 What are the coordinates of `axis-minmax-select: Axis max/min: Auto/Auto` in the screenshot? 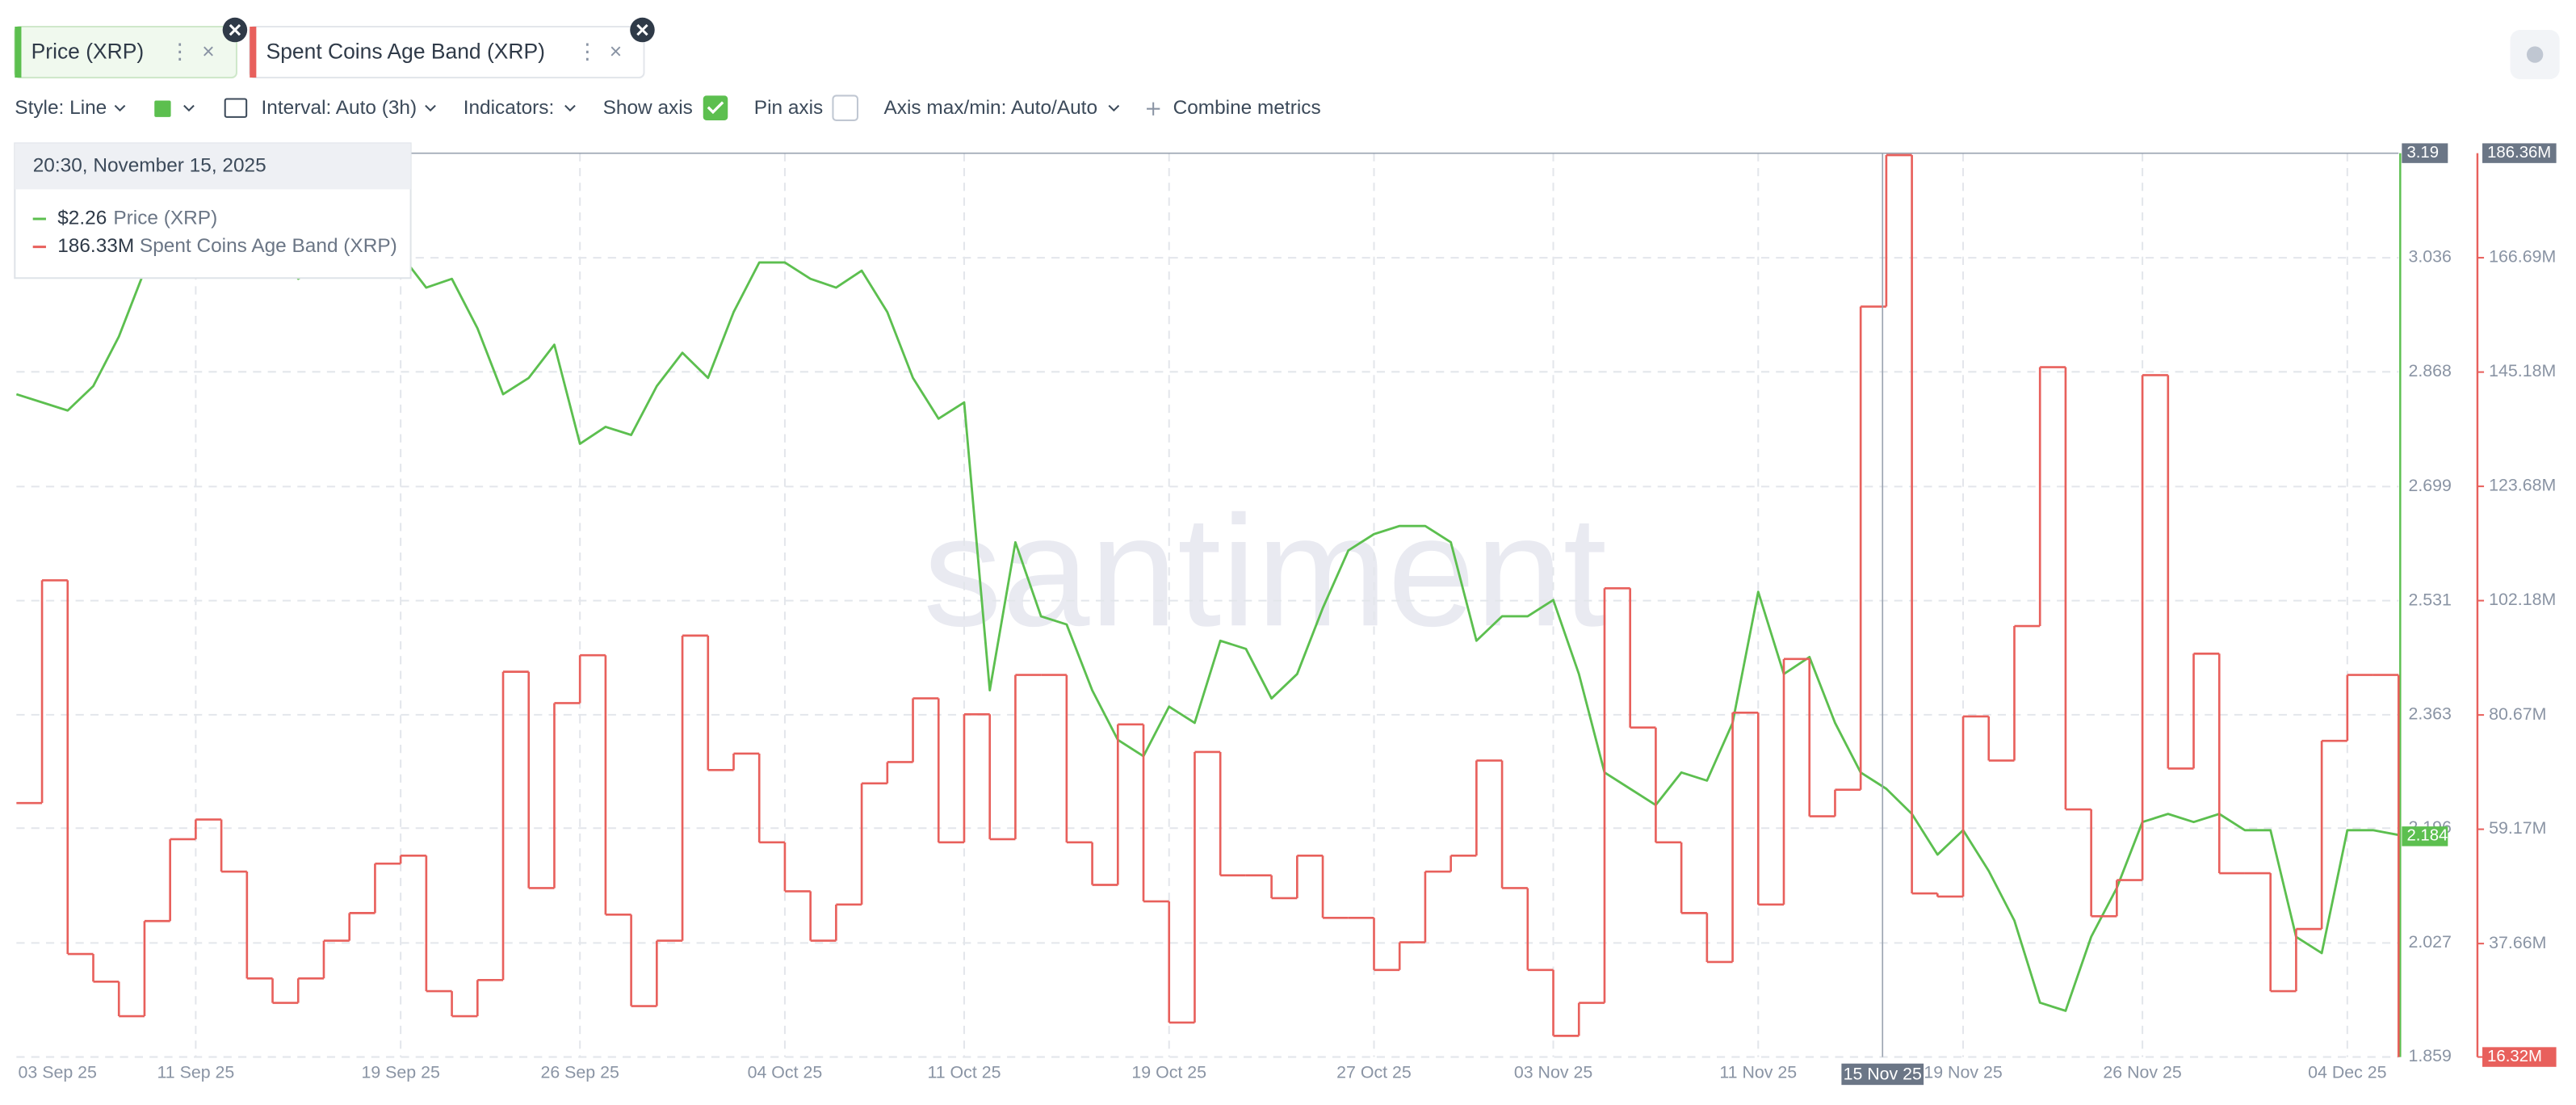 It's located at (991, 108).